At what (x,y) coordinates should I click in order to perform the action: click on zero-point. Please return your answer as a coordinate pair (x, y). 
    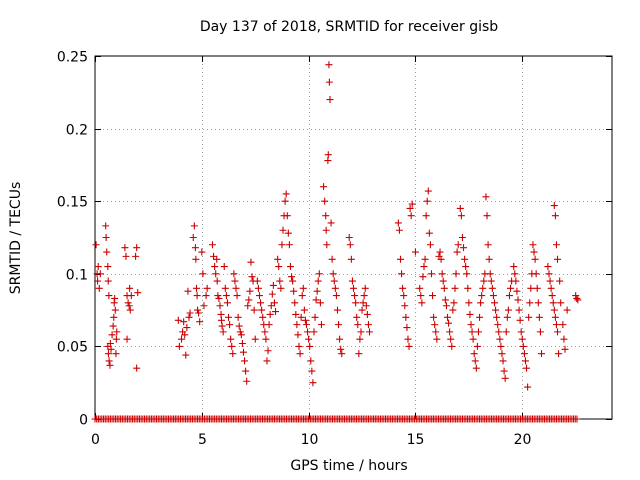
    Looking at the image, I should click on (577, 419).